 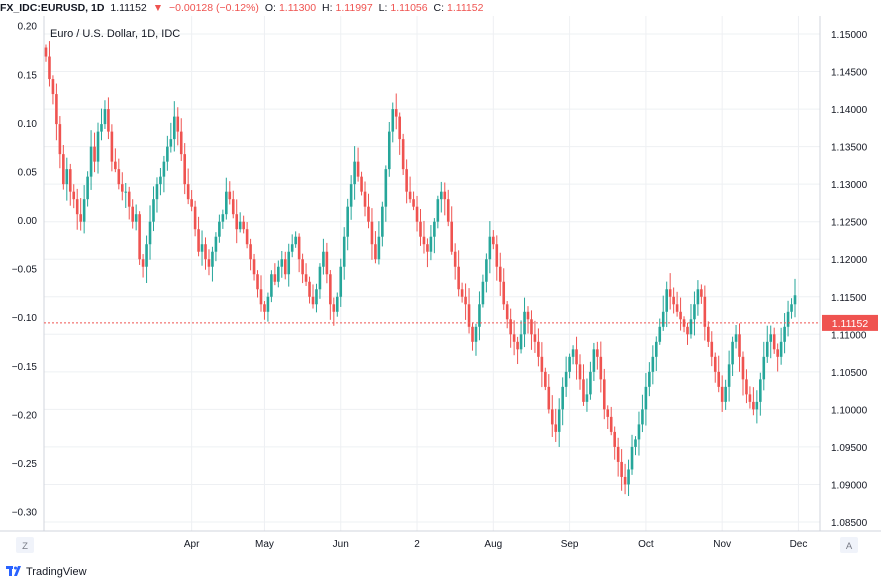 I want to click on right-tick-label: 1.08500, so click(x=849, y=523).